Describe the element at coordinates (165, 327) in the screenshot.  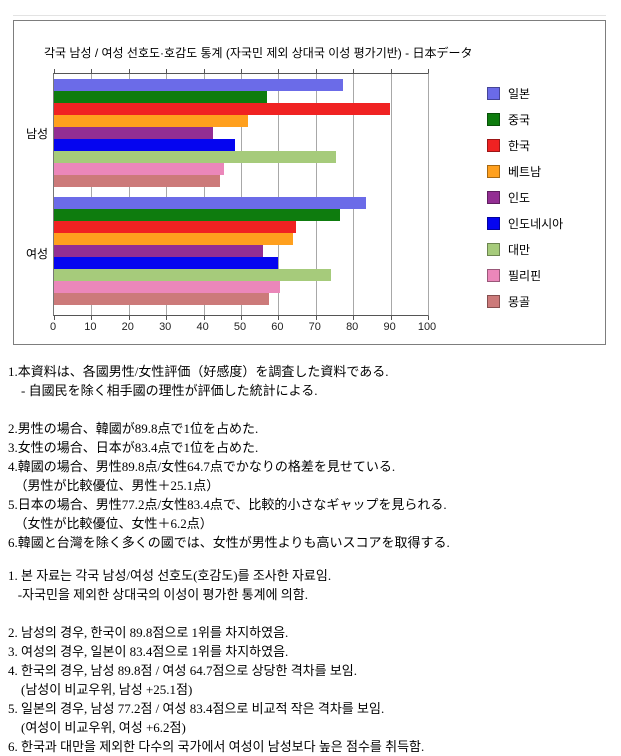
I see `x-axis-tick-label: 30` at that location.